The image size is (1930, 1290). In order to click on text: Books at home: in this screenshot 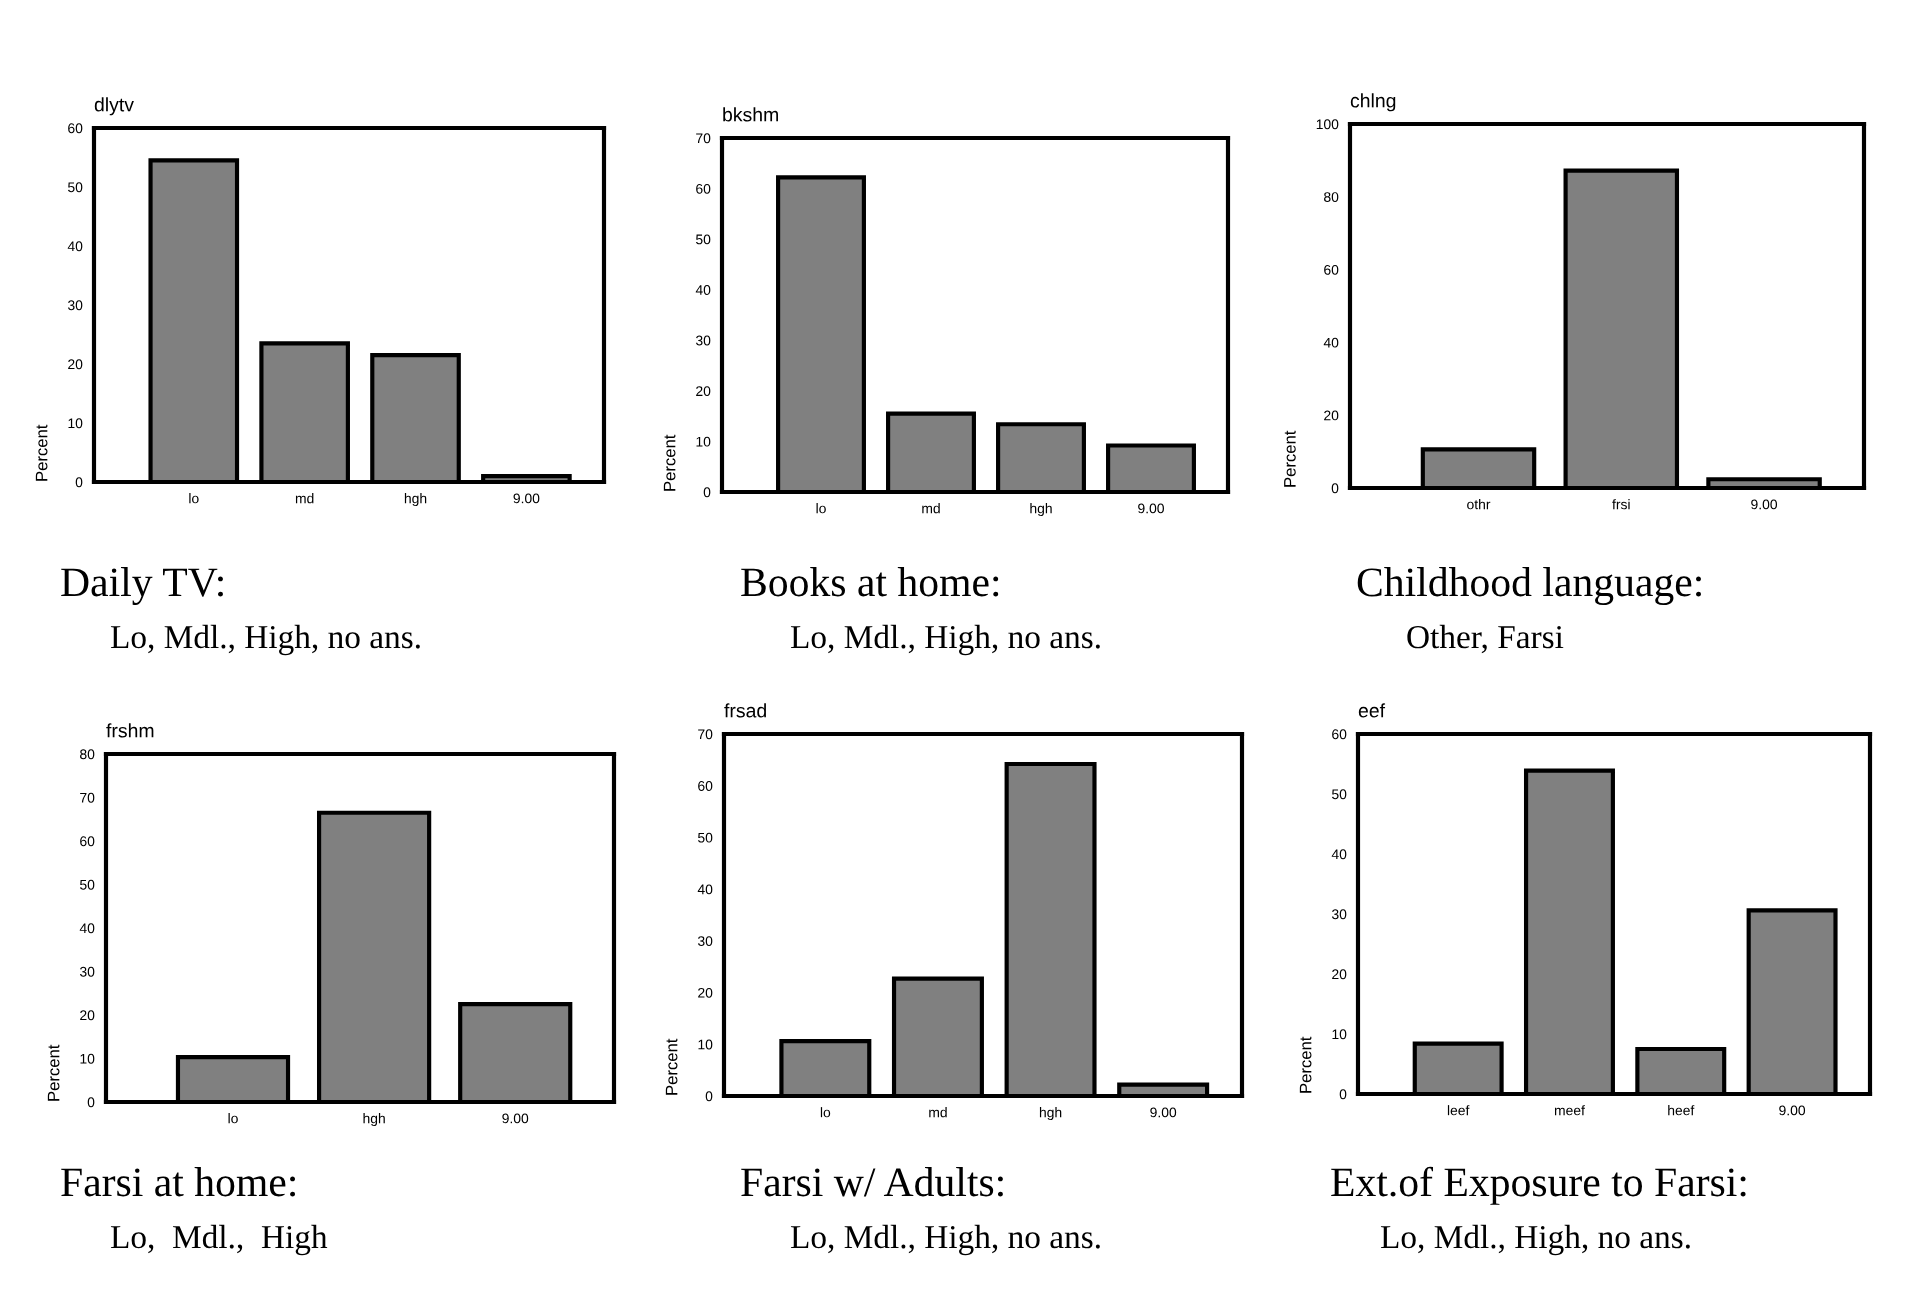, I will do `click(870, 582)`.